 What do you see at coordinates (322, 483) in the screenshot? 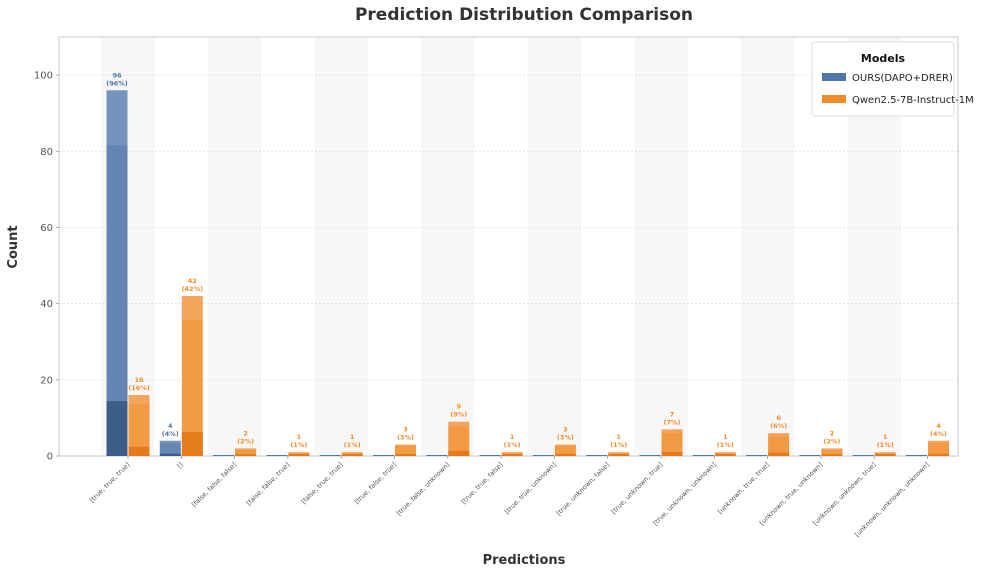
I see `x-tick-label: [false, true, true]` at bounding box center [322, 483].